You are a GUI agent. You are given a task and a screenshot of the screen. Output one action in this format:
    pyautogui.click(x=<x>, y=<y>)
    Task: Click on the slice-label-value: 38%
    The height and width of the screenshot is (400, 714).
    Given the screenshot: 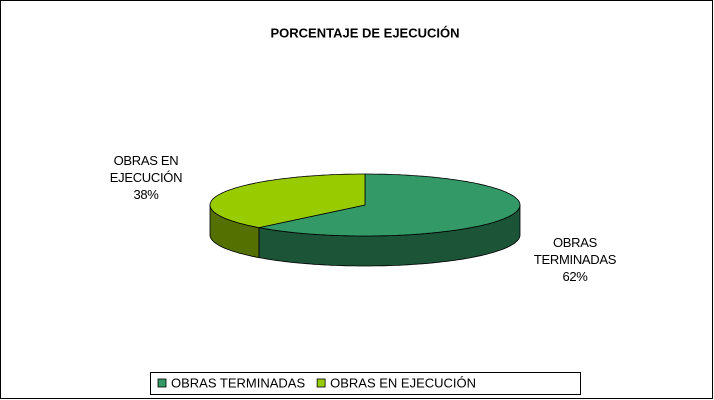 What is the action you would take?
    pyautogui.click(x=146, y=194)
    